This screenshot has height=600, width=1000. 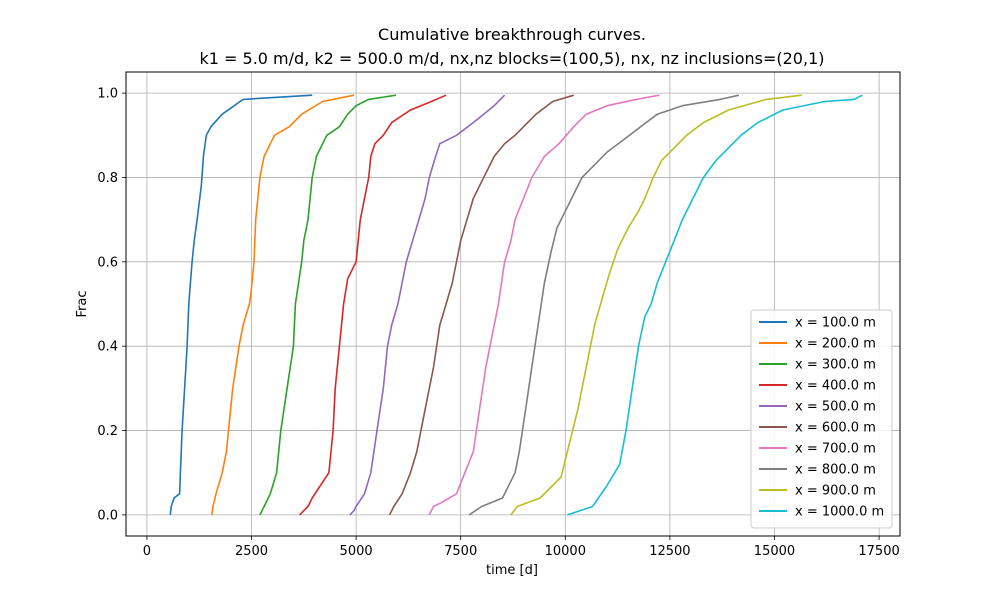 What do you see at coordinates (669, 551) in the screenshot?
I see `x-tick-label: 12500` at bounding box center [669, 551].